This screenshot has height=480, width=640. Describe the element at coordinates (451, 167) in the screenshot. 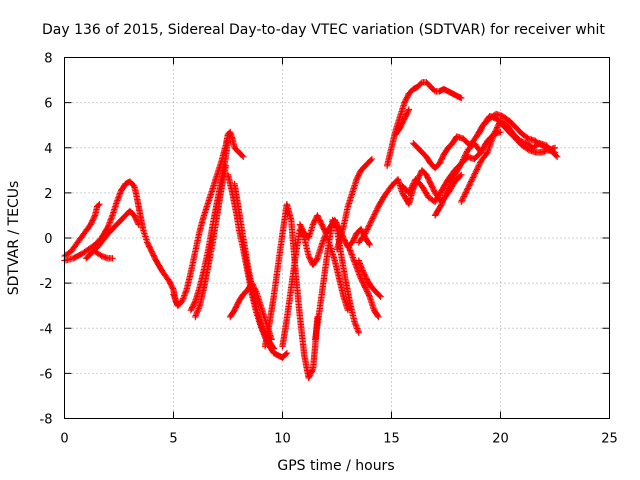

I see `series-track-v` at that location.